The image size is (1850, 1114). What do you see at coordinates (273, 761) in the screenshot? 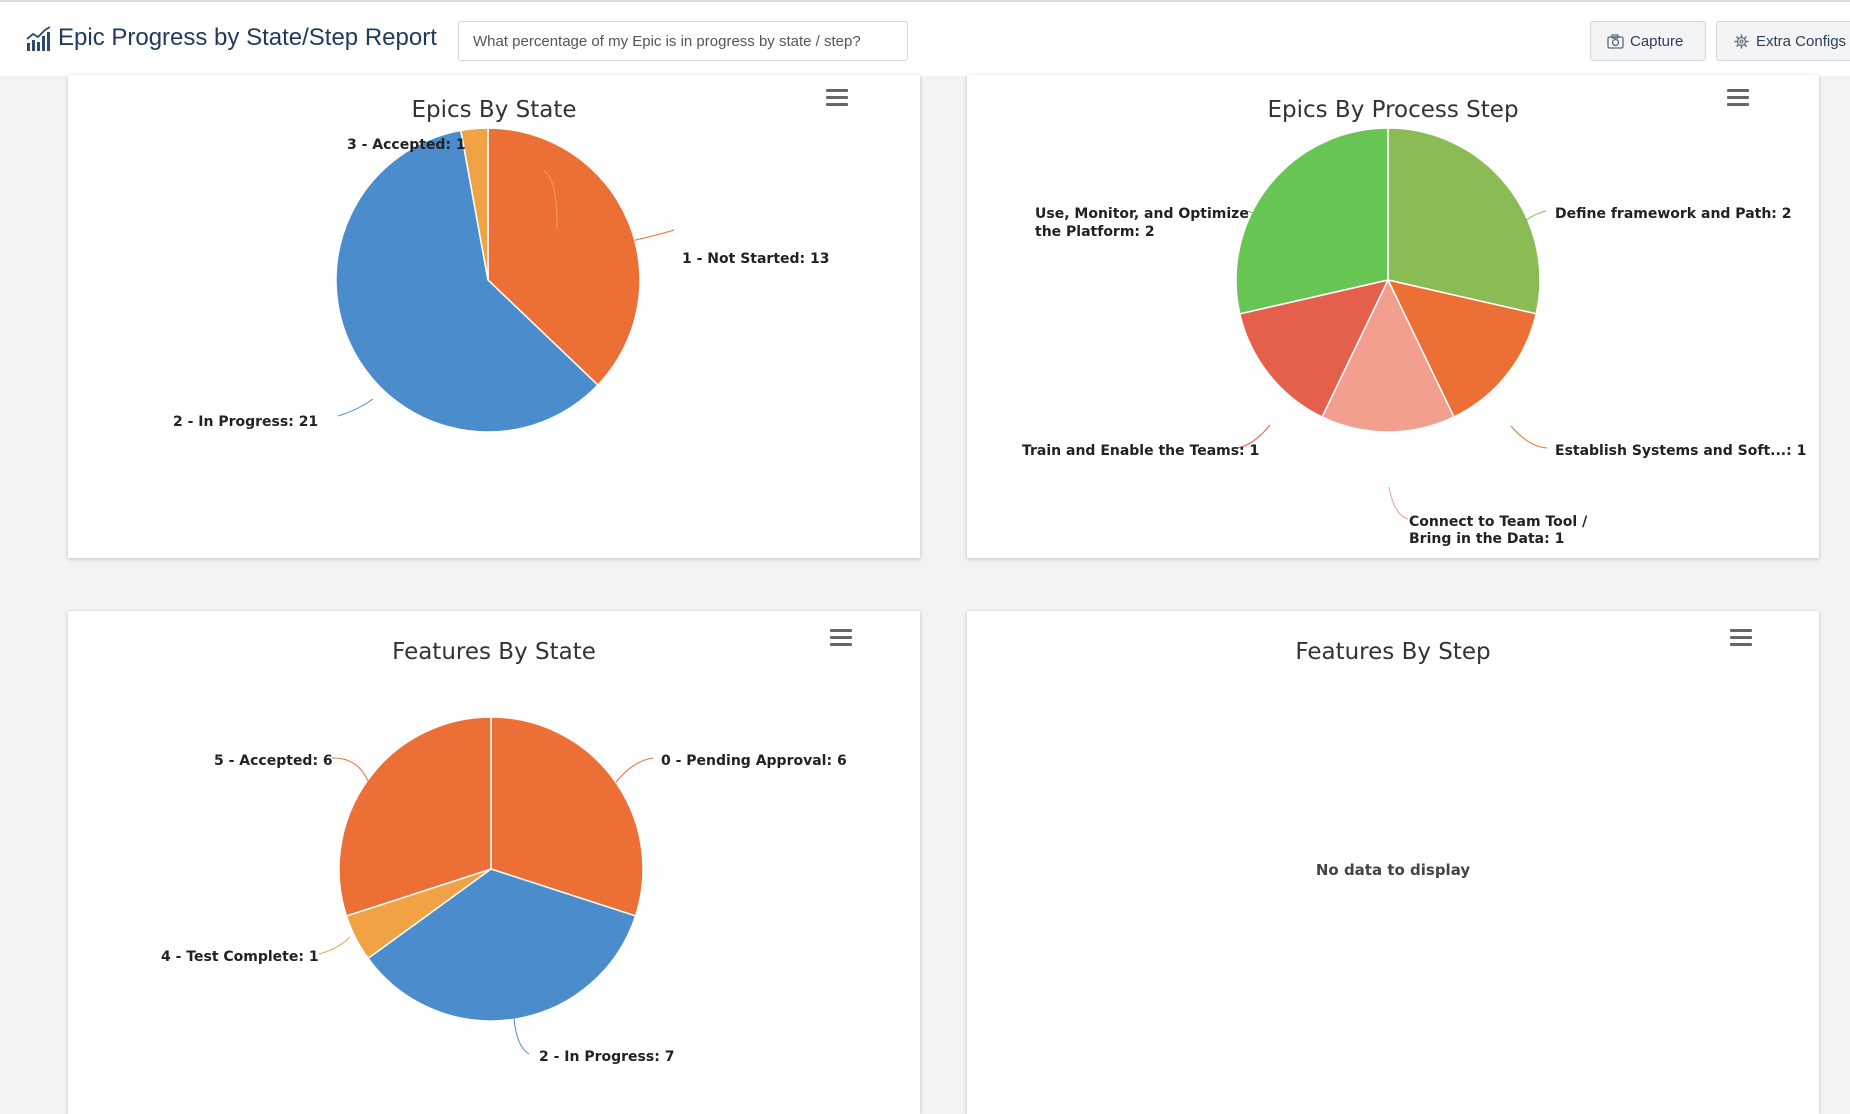
I see `pie-label: 5 - Accepted: 6` at bounding box center [273, 761].